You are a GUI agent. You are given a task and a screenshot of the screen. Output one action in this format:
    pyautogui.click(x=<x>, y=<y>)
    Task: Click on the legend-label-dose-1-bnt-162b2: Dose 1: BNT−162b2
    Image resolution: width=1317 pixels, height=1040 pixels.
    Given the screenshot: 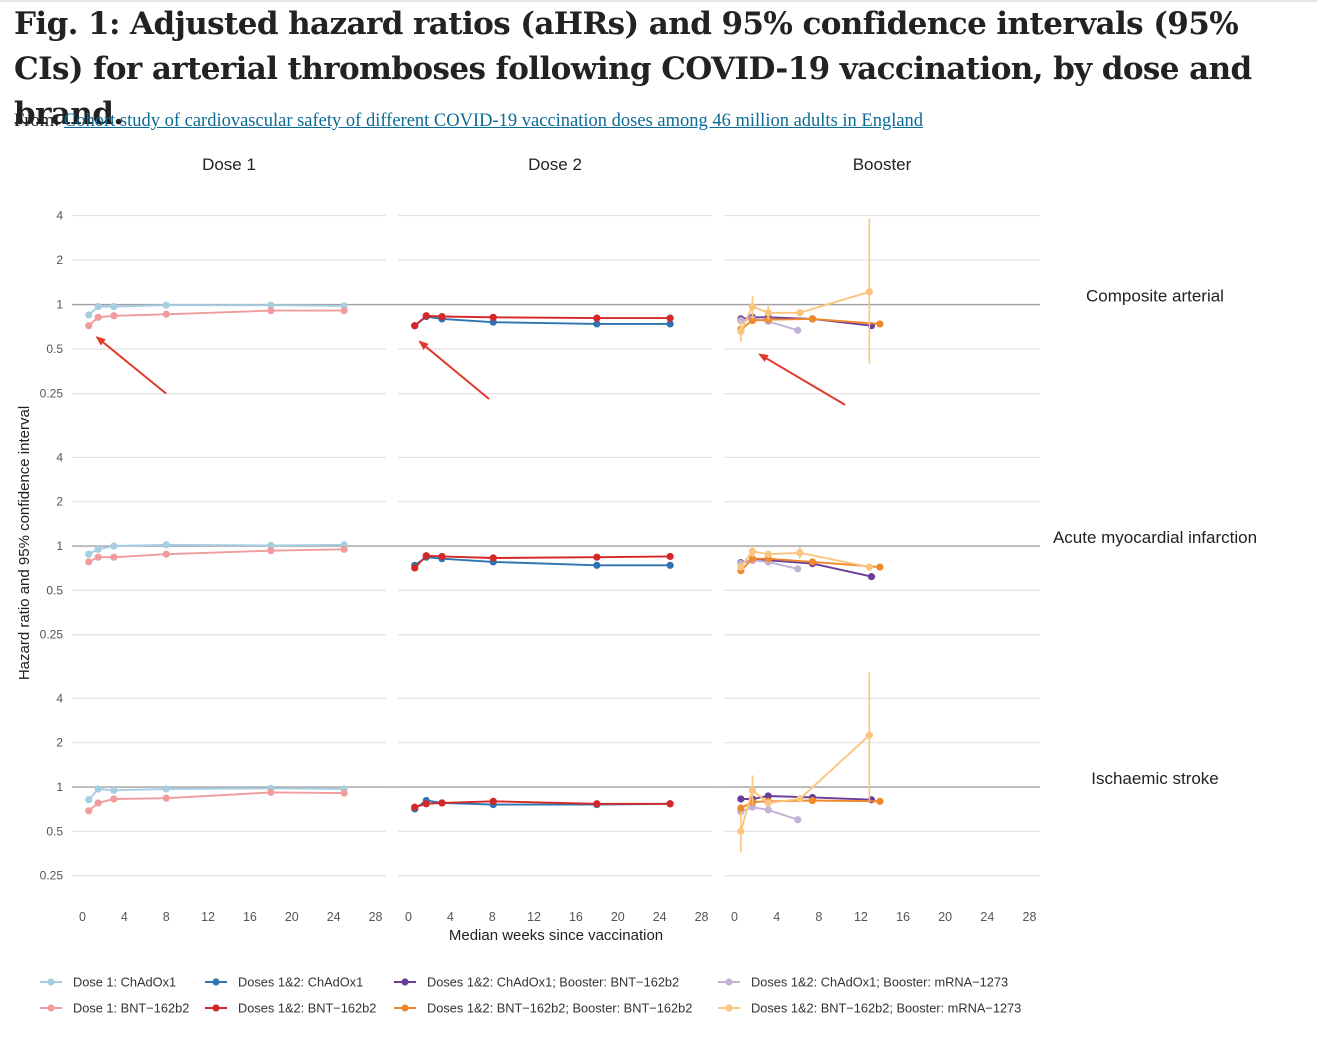 What is the action you would take?
    pyautogui.click(x=131, y=1008)
    